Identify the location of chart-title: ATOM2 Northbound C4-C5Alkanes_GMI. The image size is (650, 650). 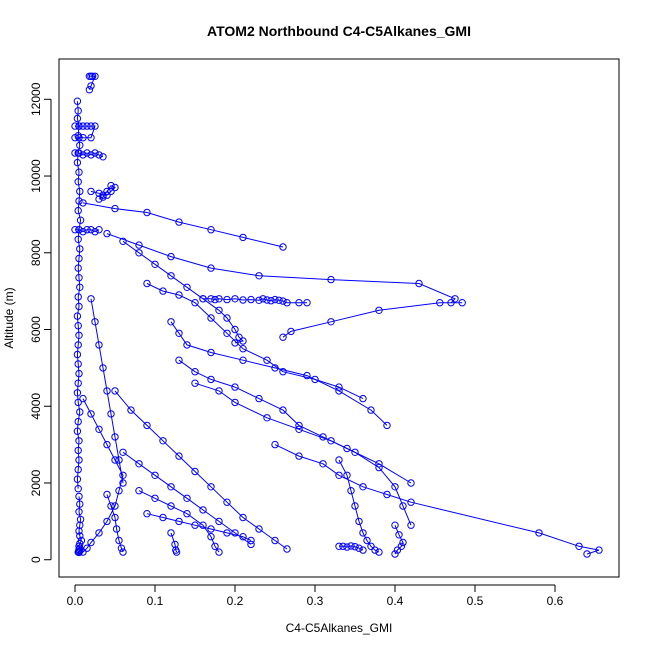
(339, 31).